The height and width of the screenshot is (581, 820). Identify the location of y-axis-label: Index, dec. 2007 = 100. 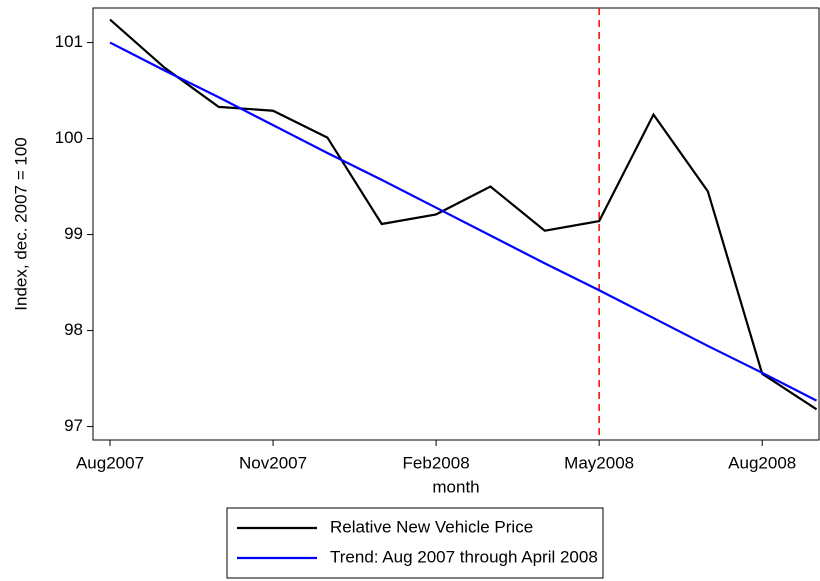
(20, 223).